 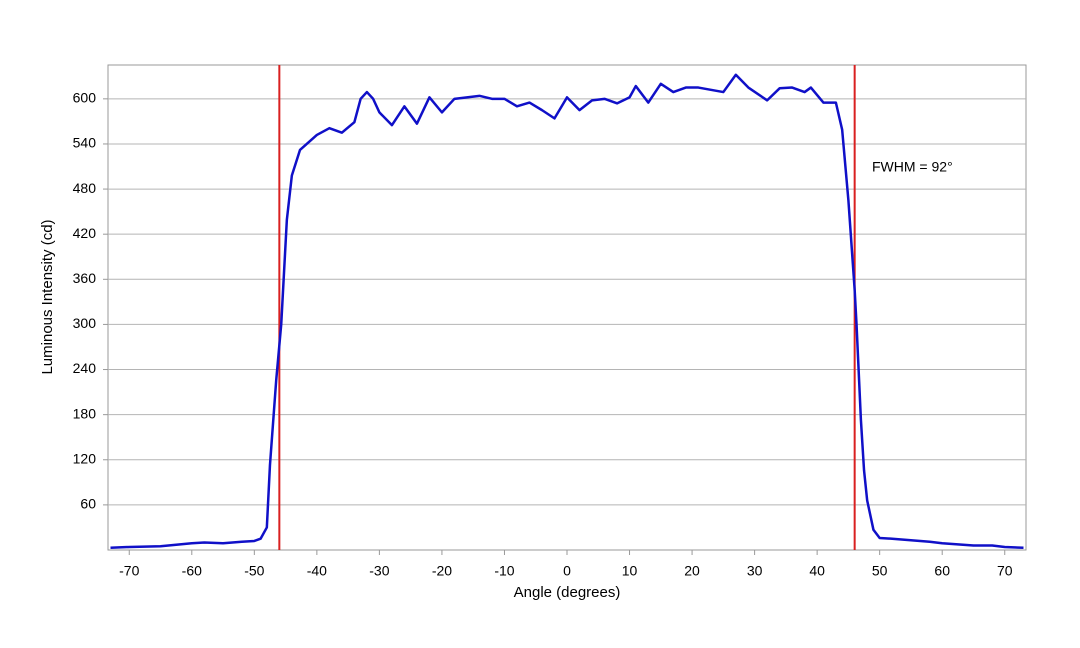 I want to click on x-tick-label: 40, so click(x=817, y=571).